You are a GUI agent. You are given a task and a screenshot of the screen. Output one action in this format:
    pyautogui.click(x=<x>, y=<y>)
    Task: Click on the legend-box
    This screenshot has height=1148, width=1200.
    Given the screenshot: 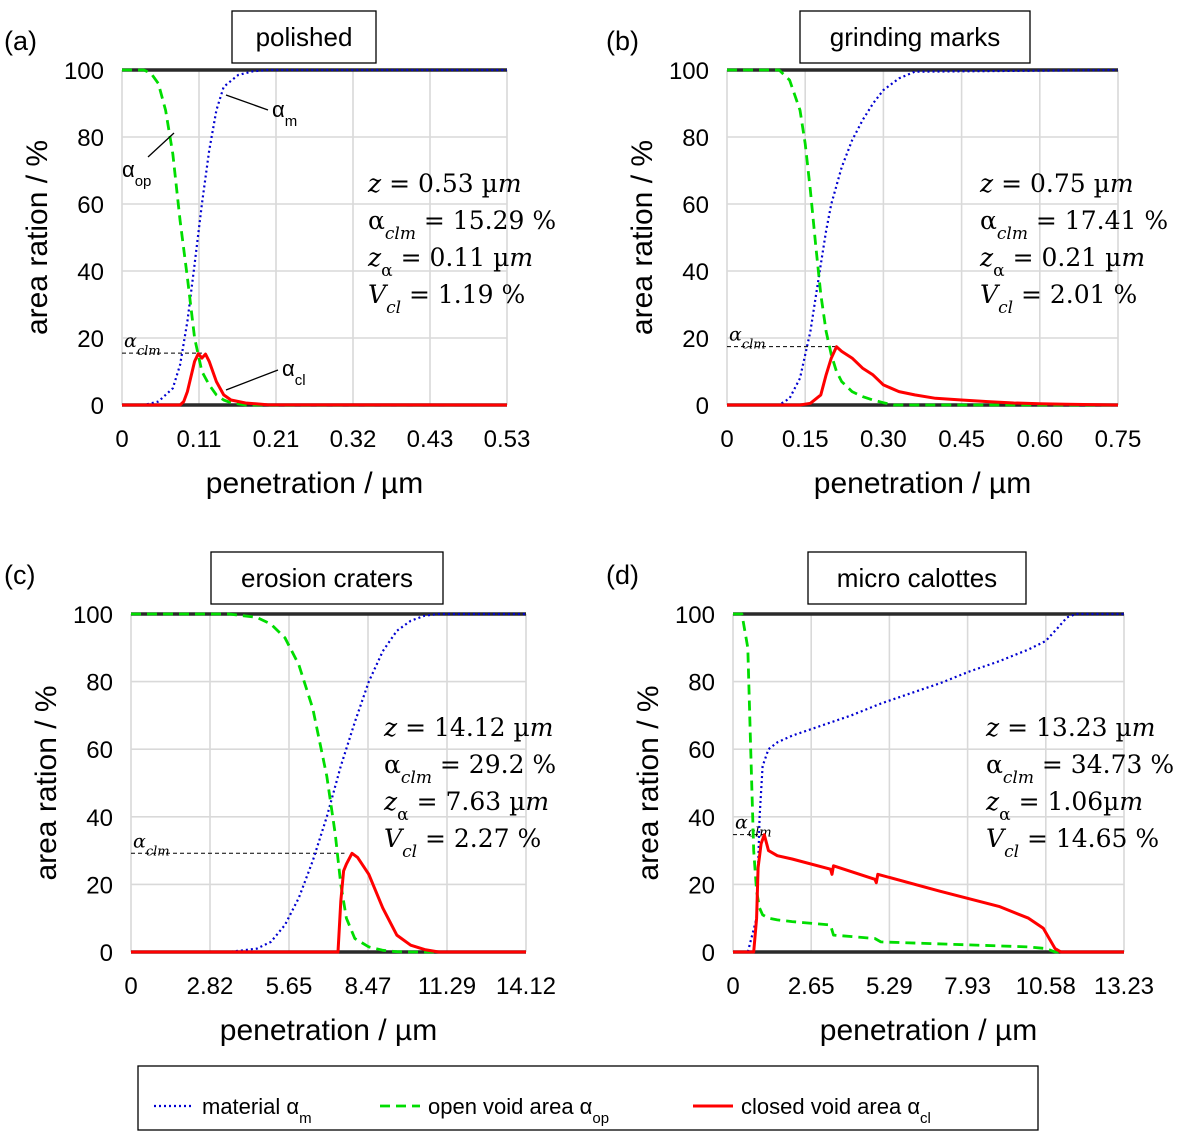 What is the action you would take?
    pyautogui.click(x=588, y=1098)
    